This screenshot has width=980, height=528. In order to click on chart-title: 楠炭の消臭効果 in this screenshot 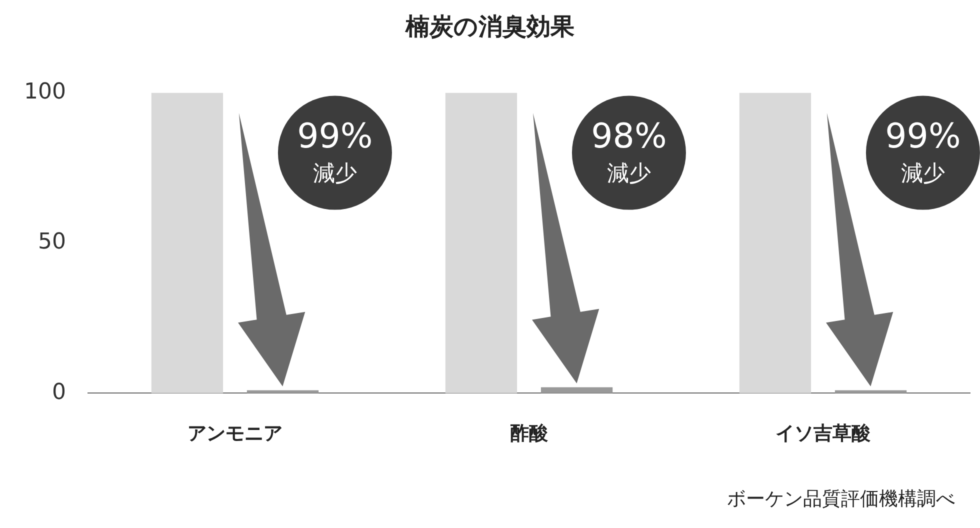, I will do `click(489, 26)`.